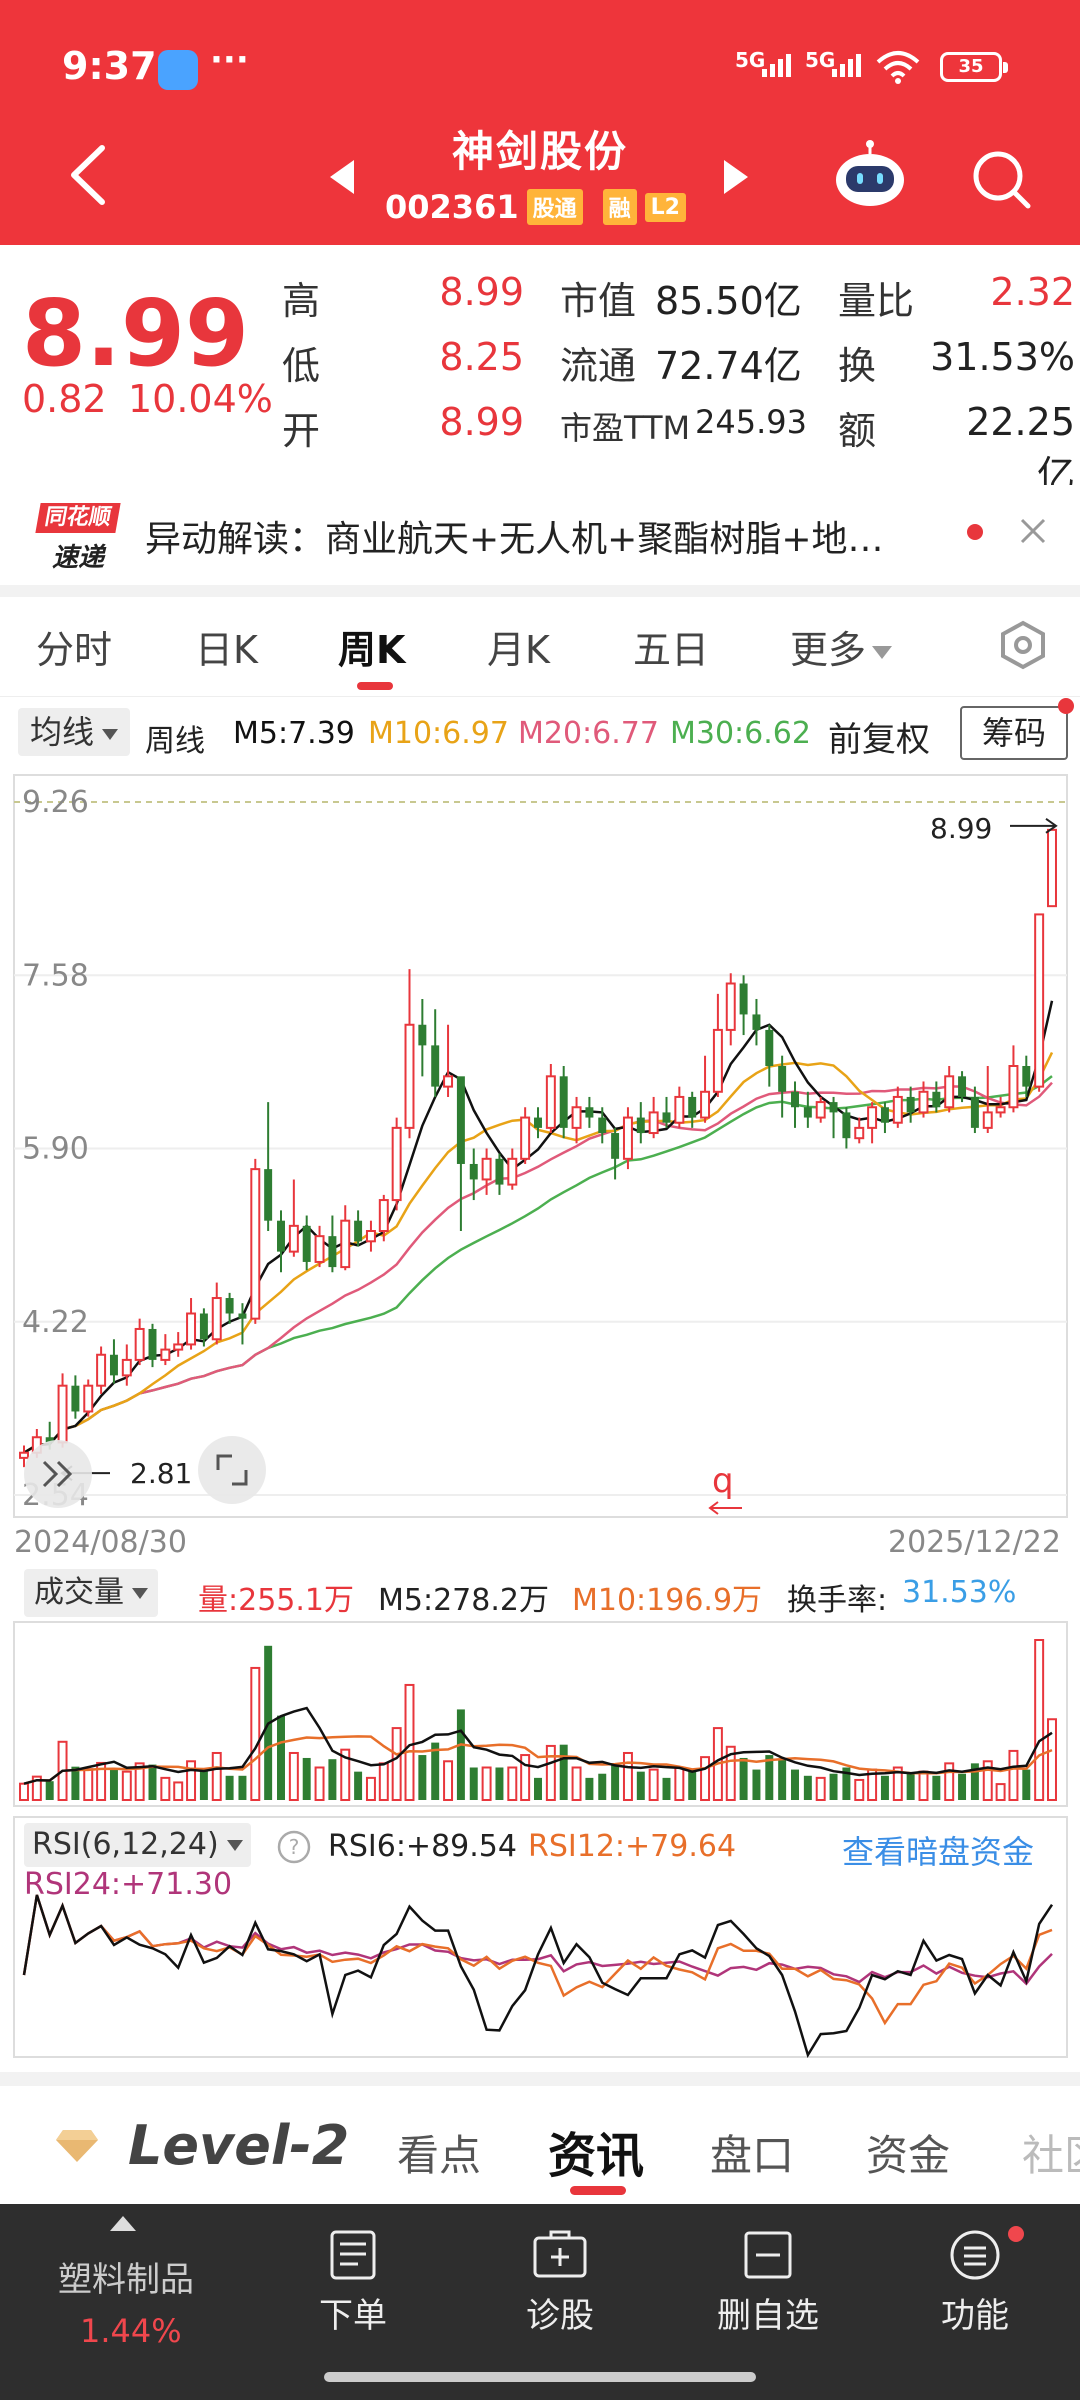 The height and width of the screenshot is (2400, 1080). Describe the element at coordinates (294, 733) in the screenshot. I see `ma5-value: M5:7.39` at that location.